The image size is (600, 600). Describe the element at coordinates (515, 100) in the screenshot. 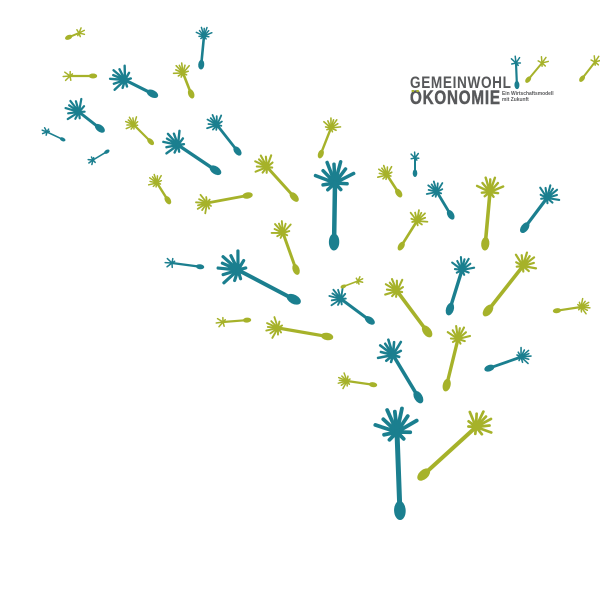

I see `tagline-line2: mit Zukunft` at that location.